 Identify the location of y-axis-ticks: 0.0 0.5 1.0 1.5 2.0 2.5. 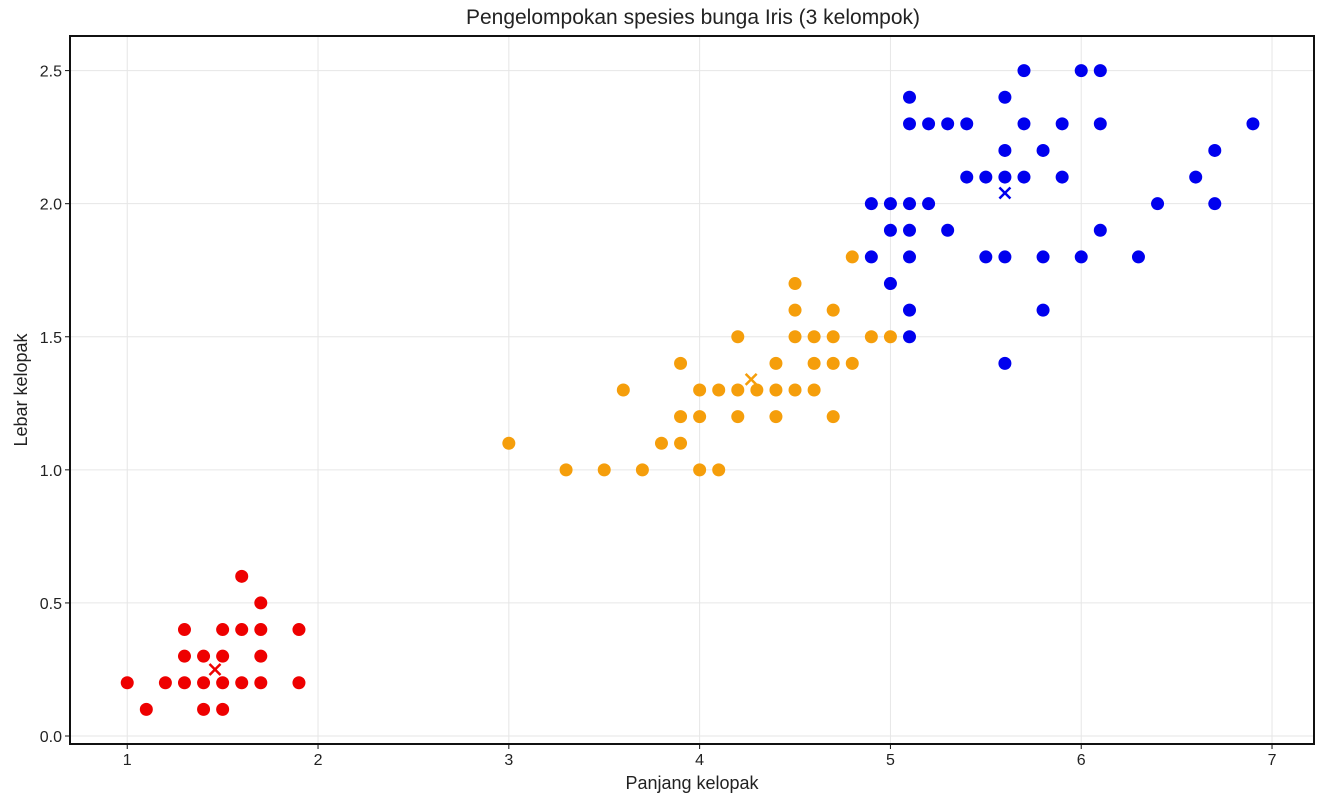
(55, 405).